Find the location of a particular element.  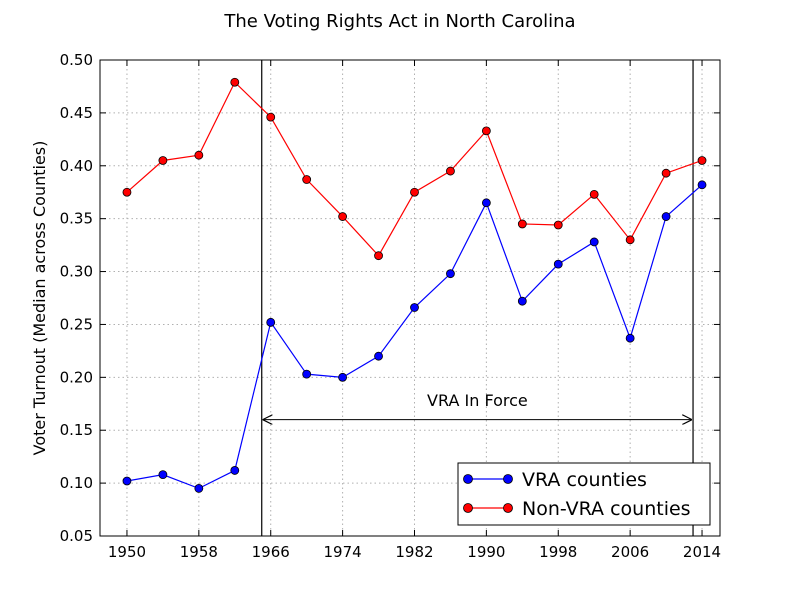

legend-item: VRA counties is located at coordinates (555, 480).